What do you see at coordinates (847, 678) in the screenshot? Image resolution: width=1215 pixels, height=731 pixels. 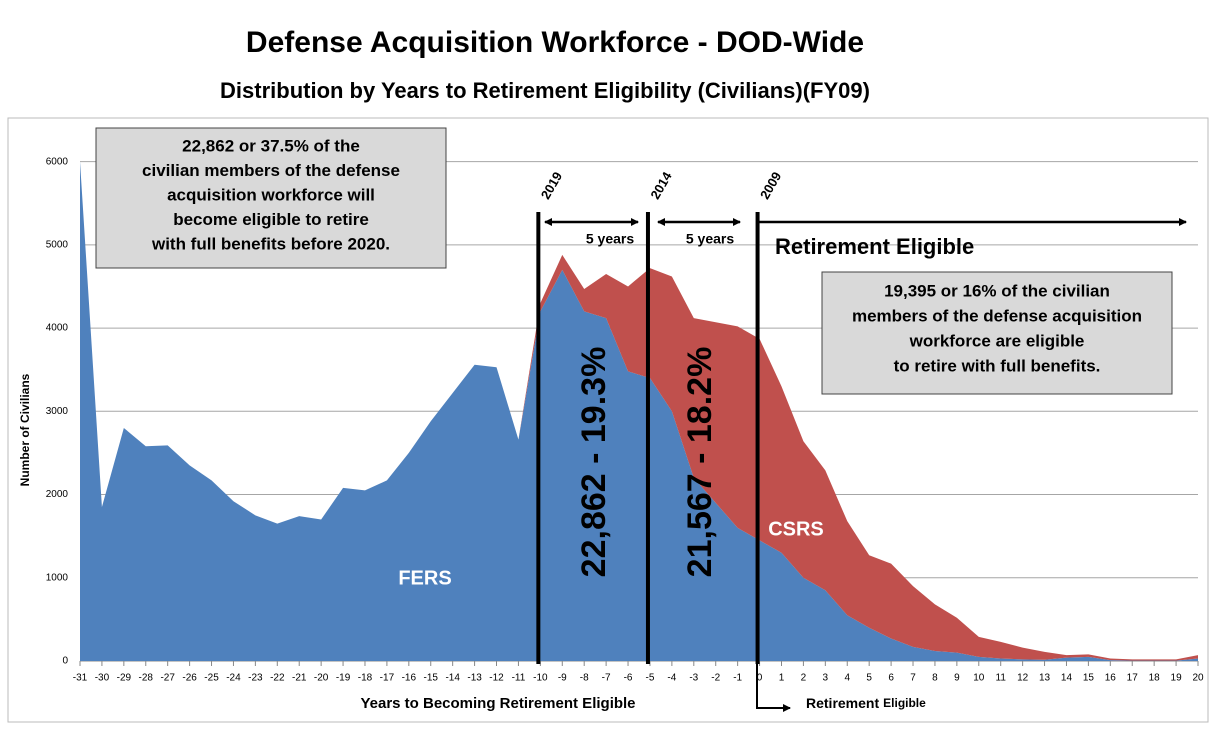 I see `x-tick-label: 4` at bounding box center [847, 678].